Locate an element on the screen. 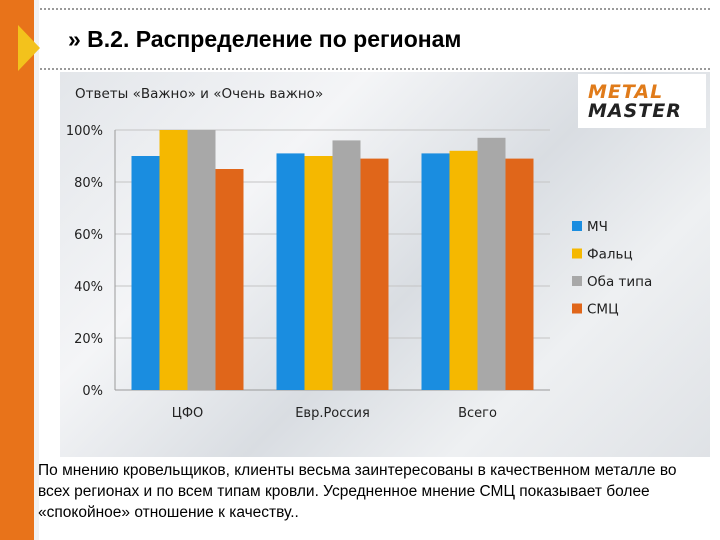  x-tick-label: Евр.Россия is located at coordinates (332, 413).